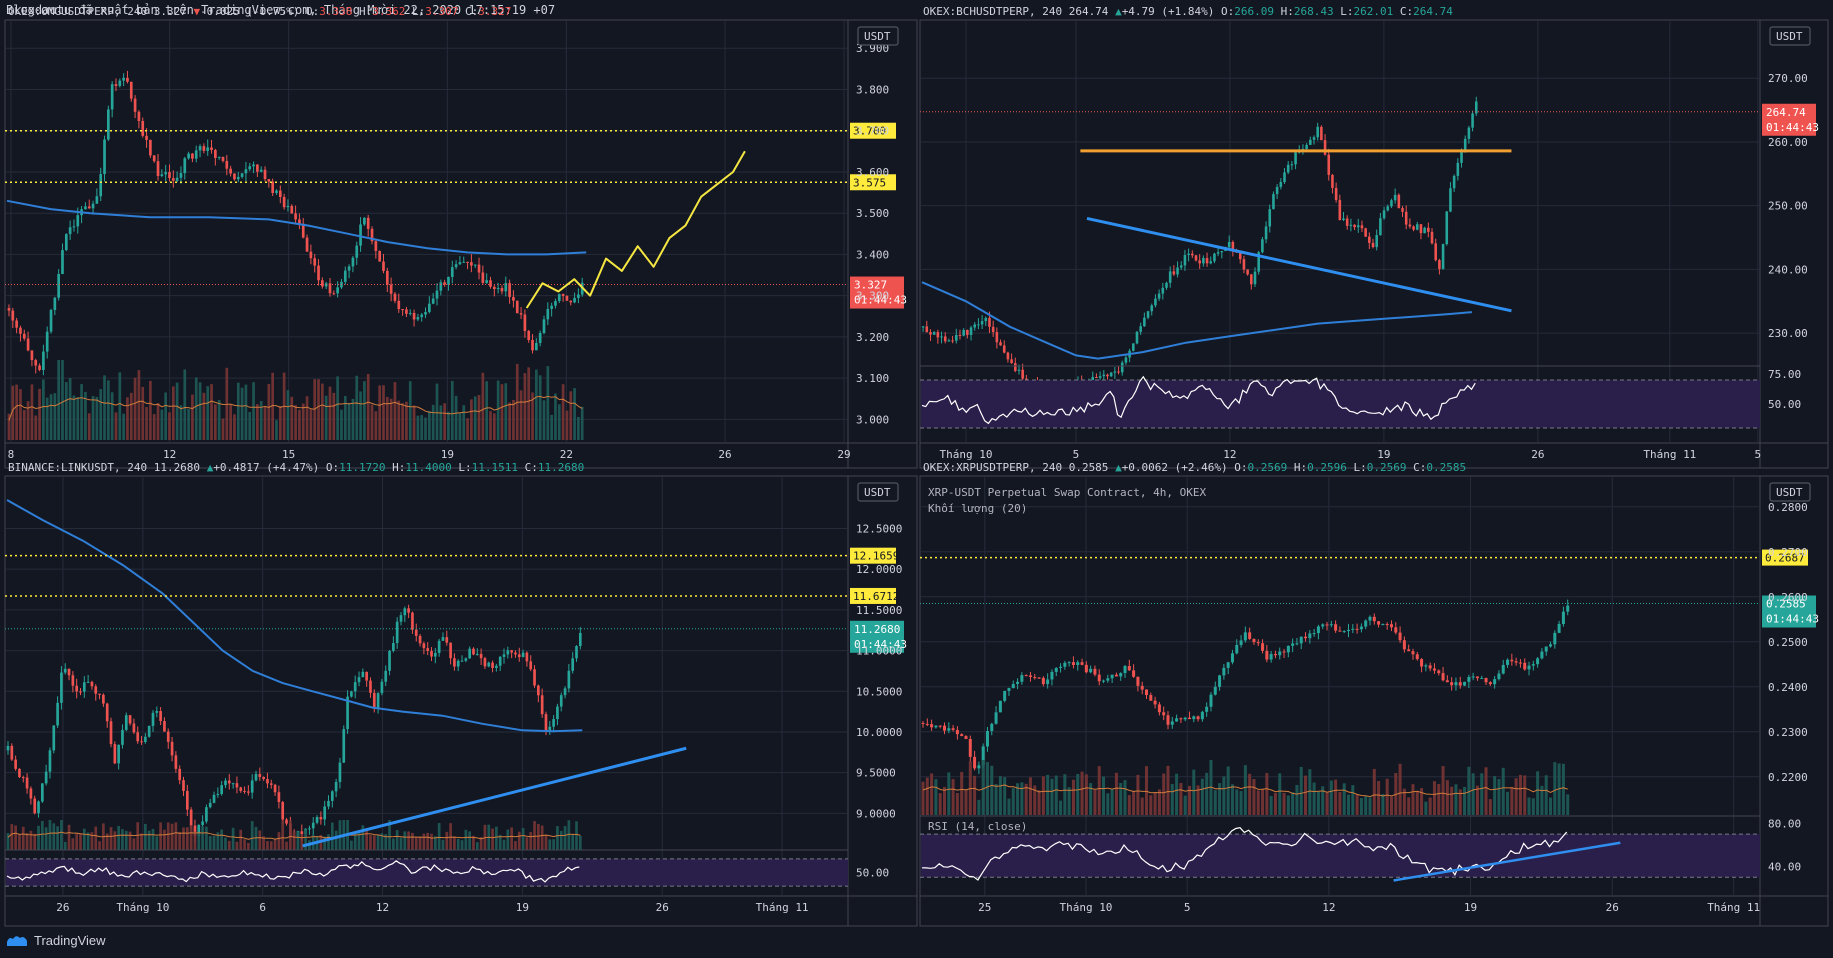 This screenshot has height=958, width=1833. What do you see at coordinates (872, 89) in the screenshot?
I see `price-tick-label: 3.800` at bounding box center [872, 89].